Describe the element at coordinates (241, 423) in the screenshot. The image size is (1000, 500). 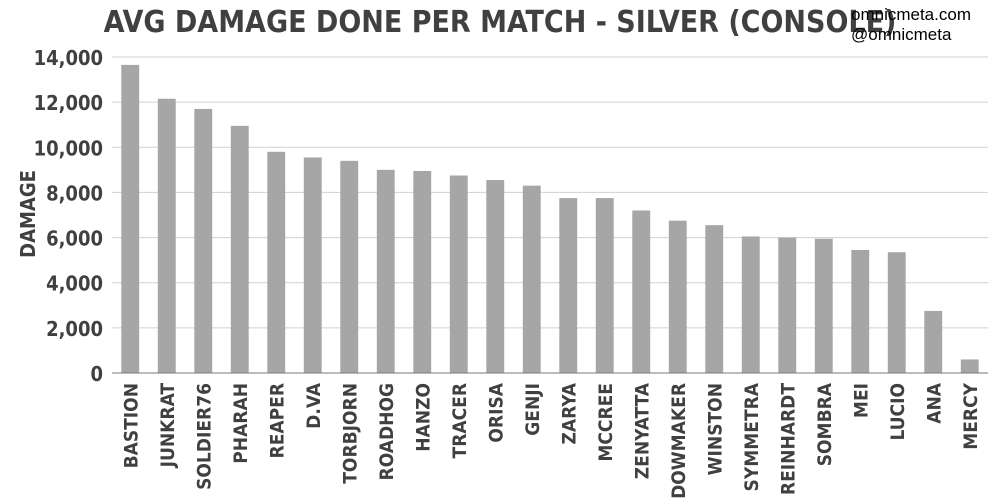
I see `x-tick-label: PHARAH` at that location.